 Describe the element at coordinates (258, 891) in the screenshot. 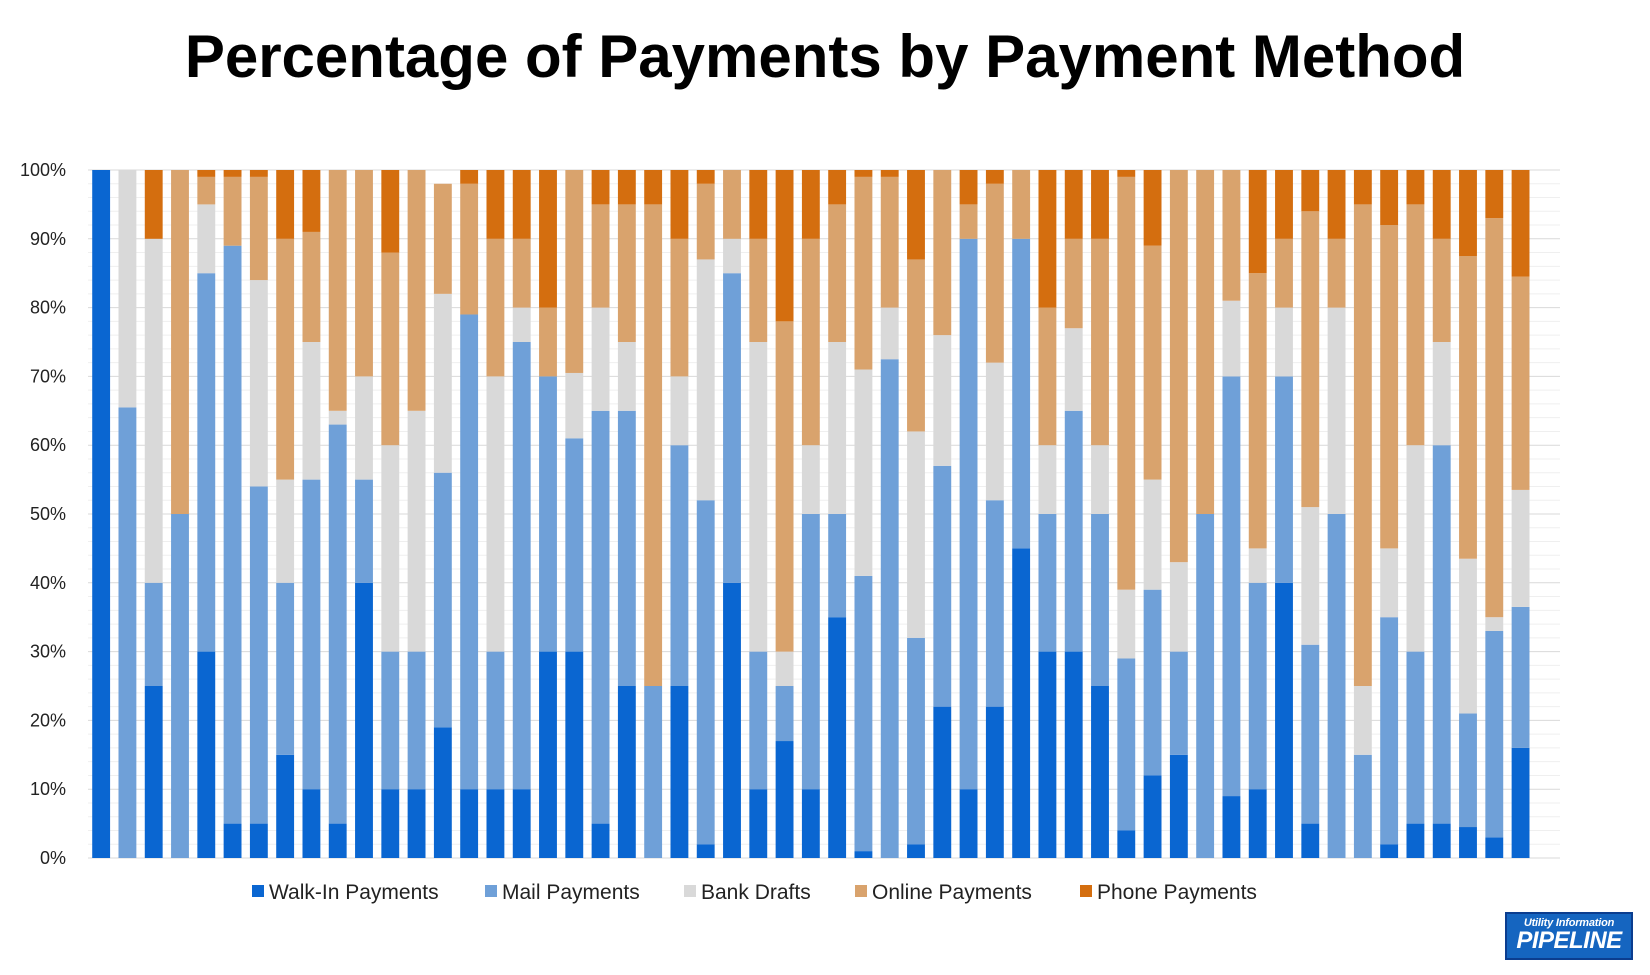

I see `legend-swatch` at that location.